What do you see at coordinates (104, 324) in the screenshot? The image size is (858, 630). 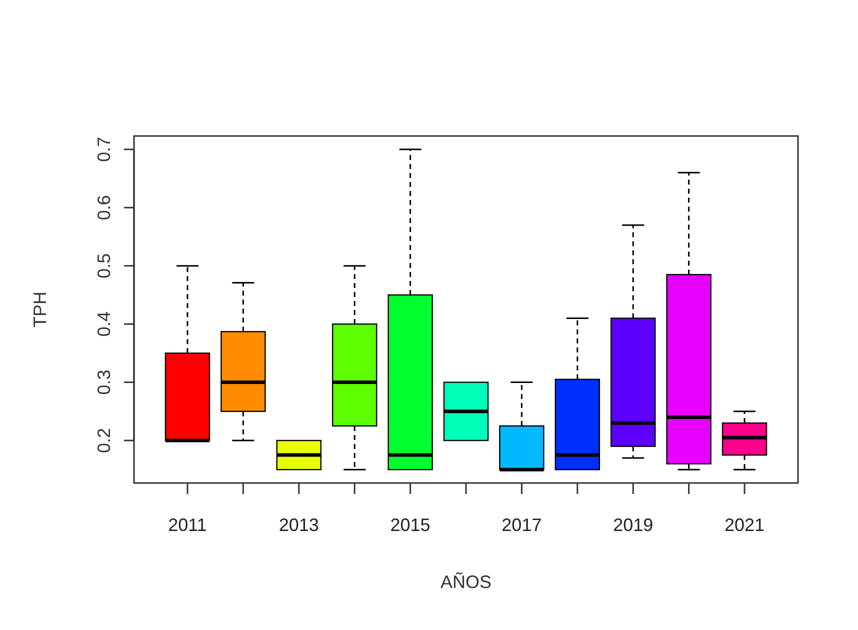 I see `y-tick-label: 0.4` at bounding box center [104, 324].